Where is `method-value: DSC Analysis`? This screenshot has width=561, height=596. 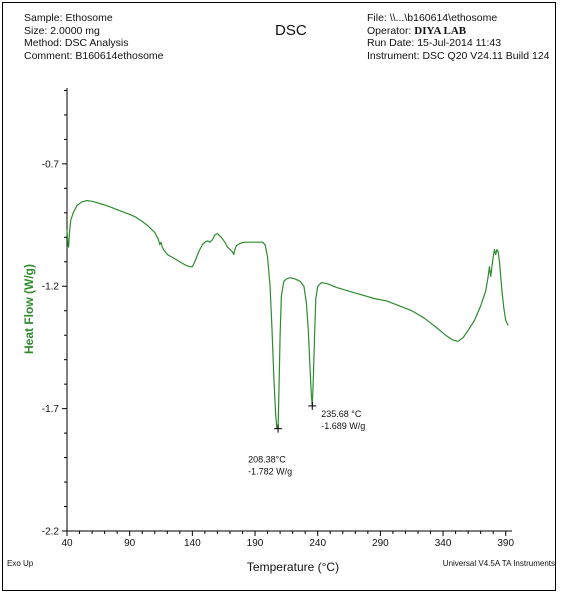
method-value: DSC Analysis is located at coordinates (96, 43).